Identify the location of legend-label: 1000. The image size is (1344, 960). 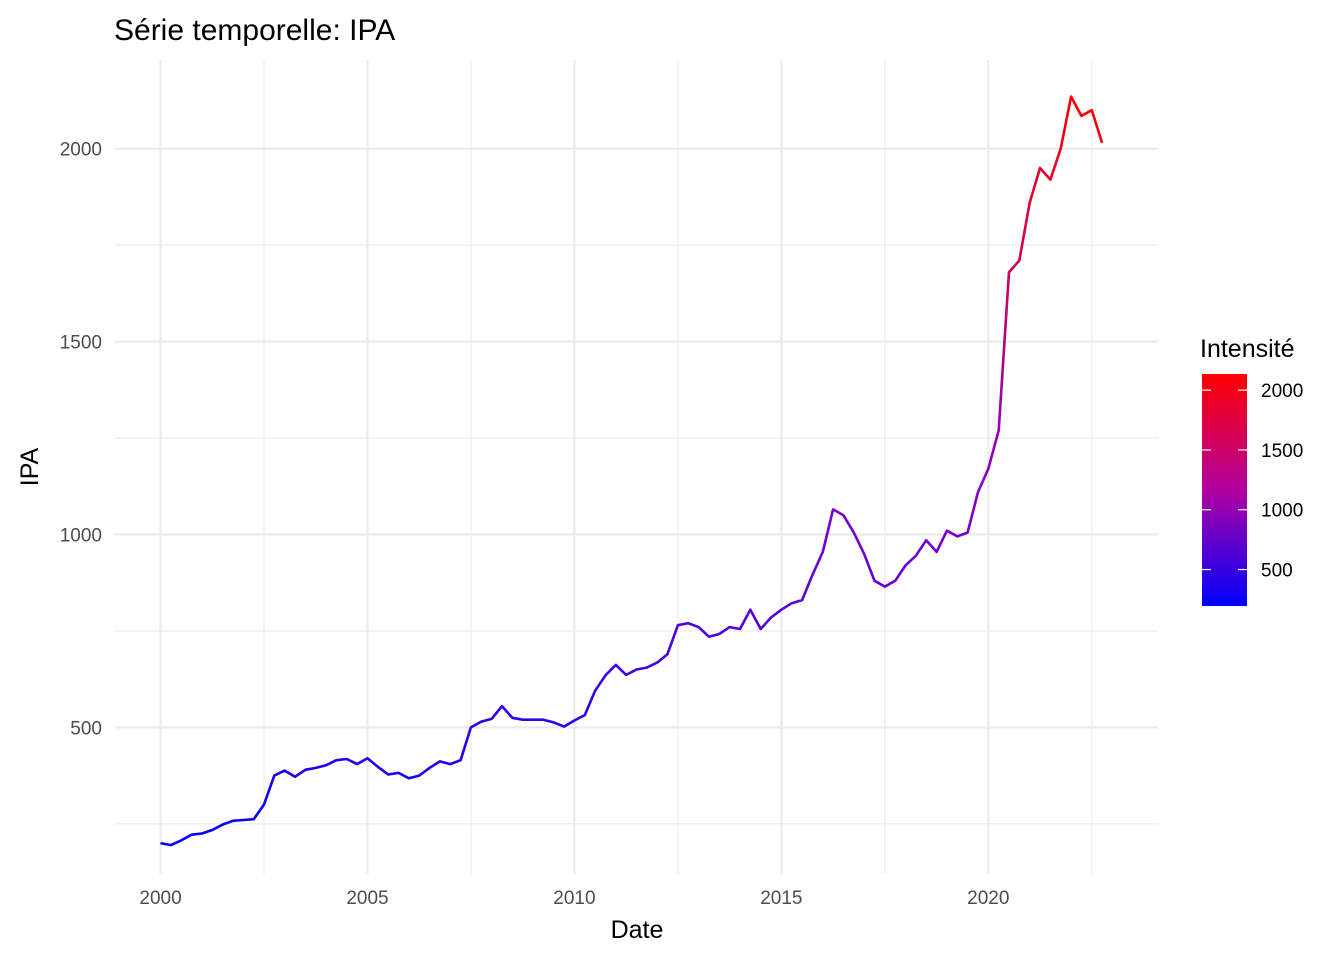
(1282, 511).